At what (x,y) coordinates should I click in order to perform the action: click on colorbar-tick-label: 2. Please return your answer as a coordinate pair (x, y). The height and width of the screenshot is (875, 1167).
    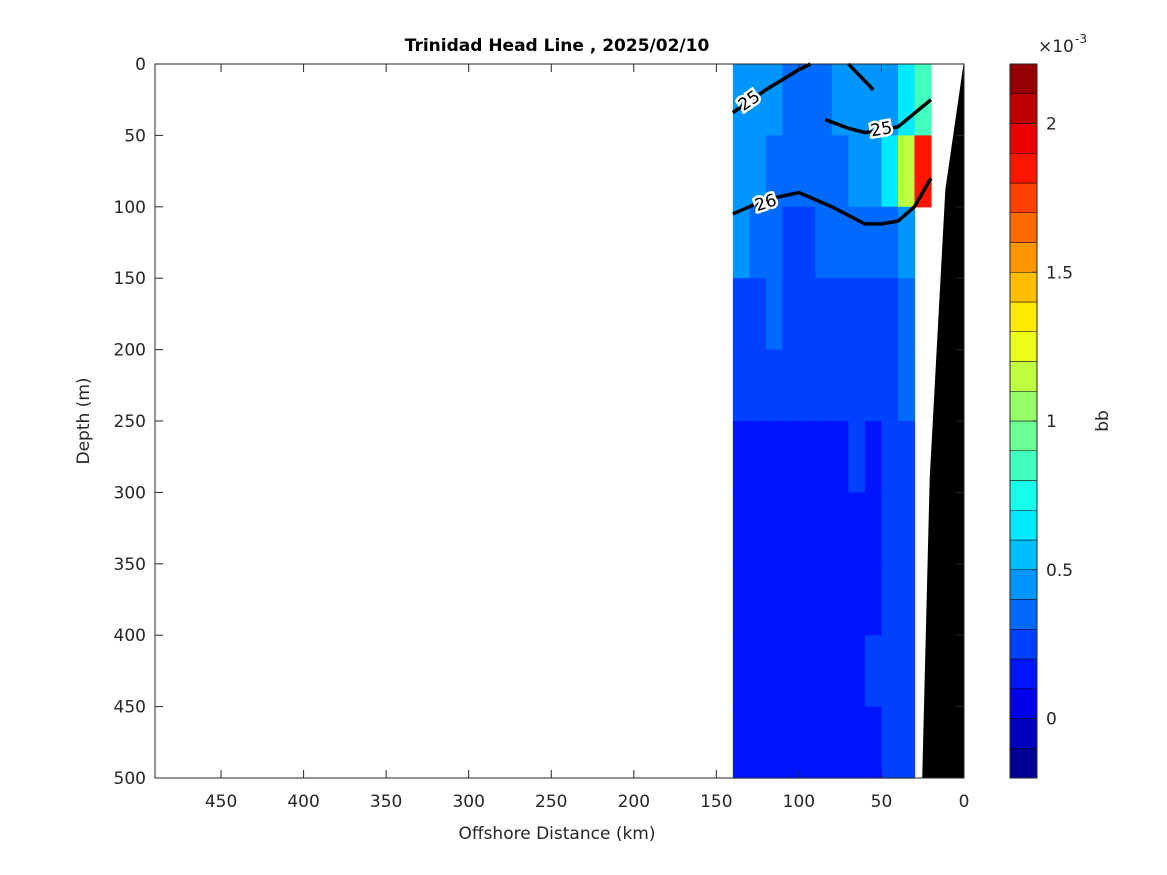
    Looking at the image, I should click on (1051, 125).